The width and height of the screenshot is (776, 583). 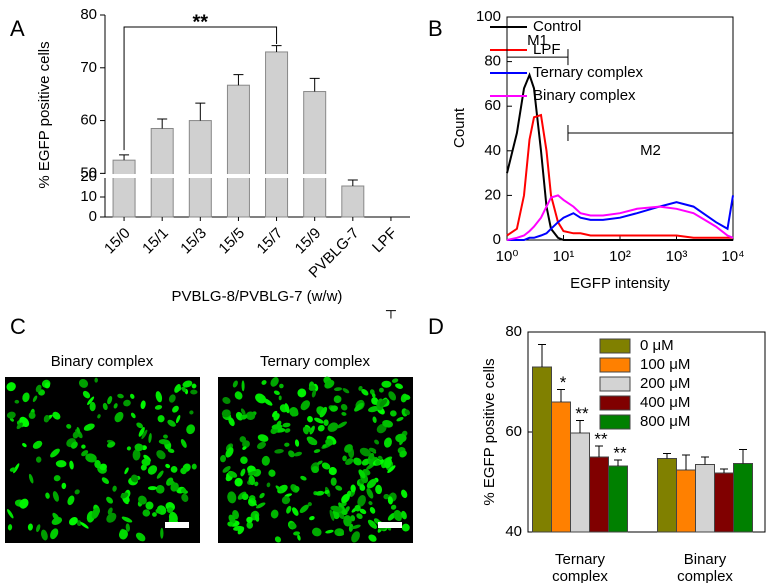 What do you see at coordinates (580, 567) in the screenshot?
I see `x-tick-label: Ternary complex` at bounding box center [580, 567].